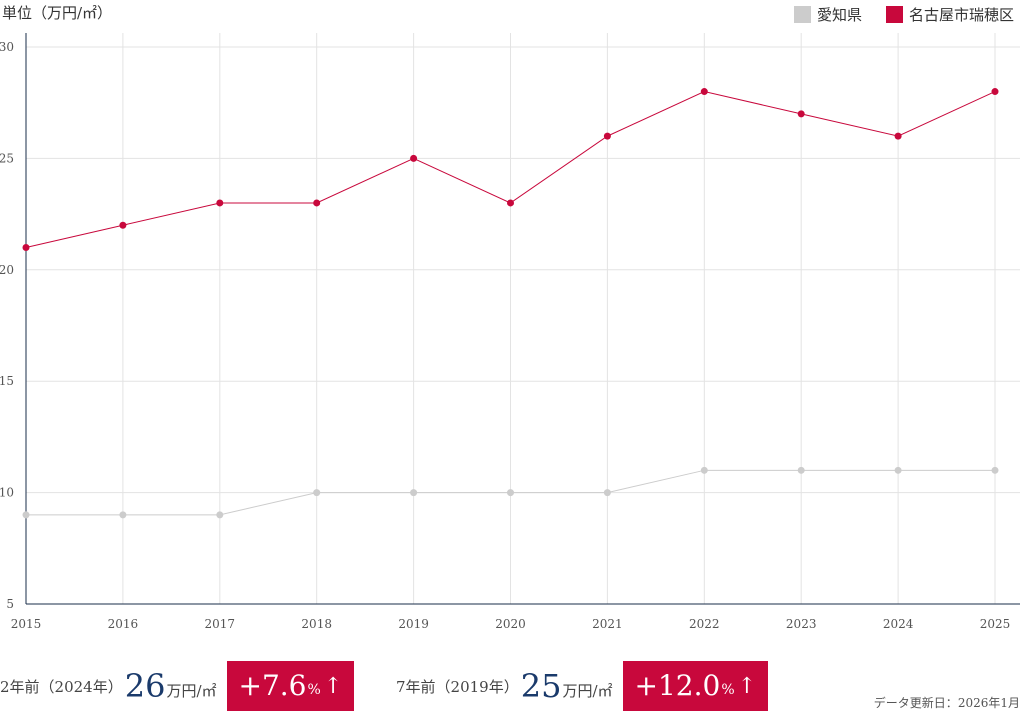 This screenshot has height=711, width=1020. Describe the element at coordinates (272, 685) in the screenshot. I see `change-value: +7.6` at that location.